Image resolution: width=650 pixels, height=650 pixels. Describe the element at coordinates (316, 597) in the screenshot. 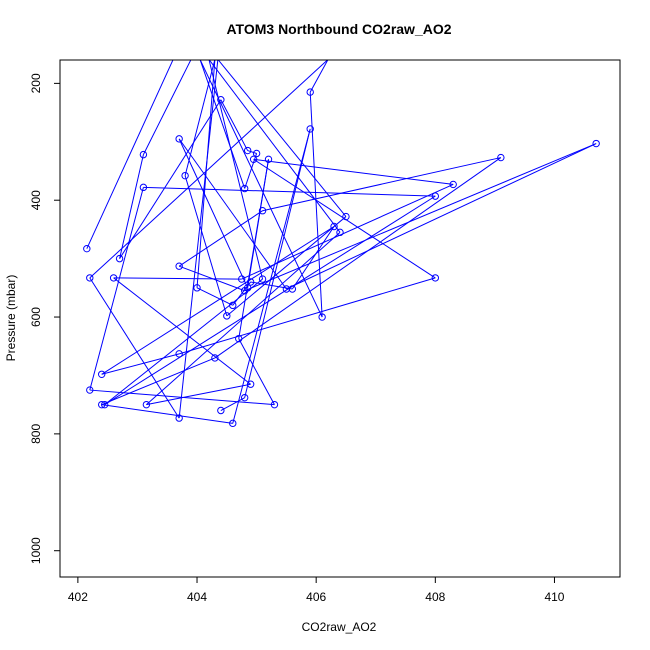

I see `x-tick-label: 406` at that location.